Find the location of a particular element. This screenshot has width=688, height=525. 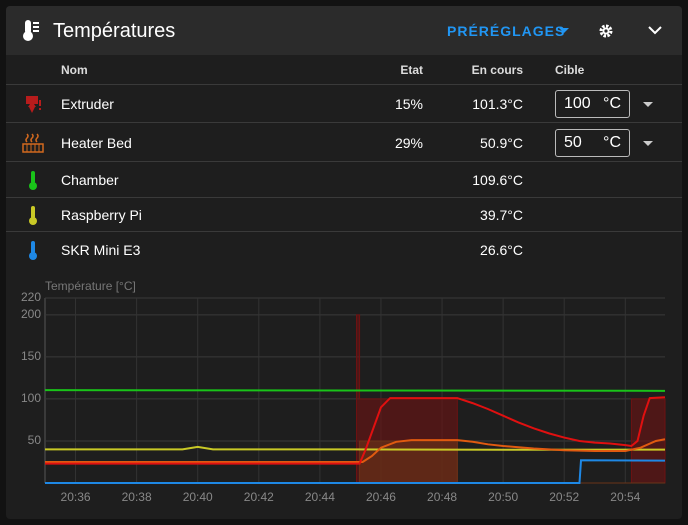

table-row: Heater Bed 29% 50.9°C 50 °C is located at coordinates (344, 142).